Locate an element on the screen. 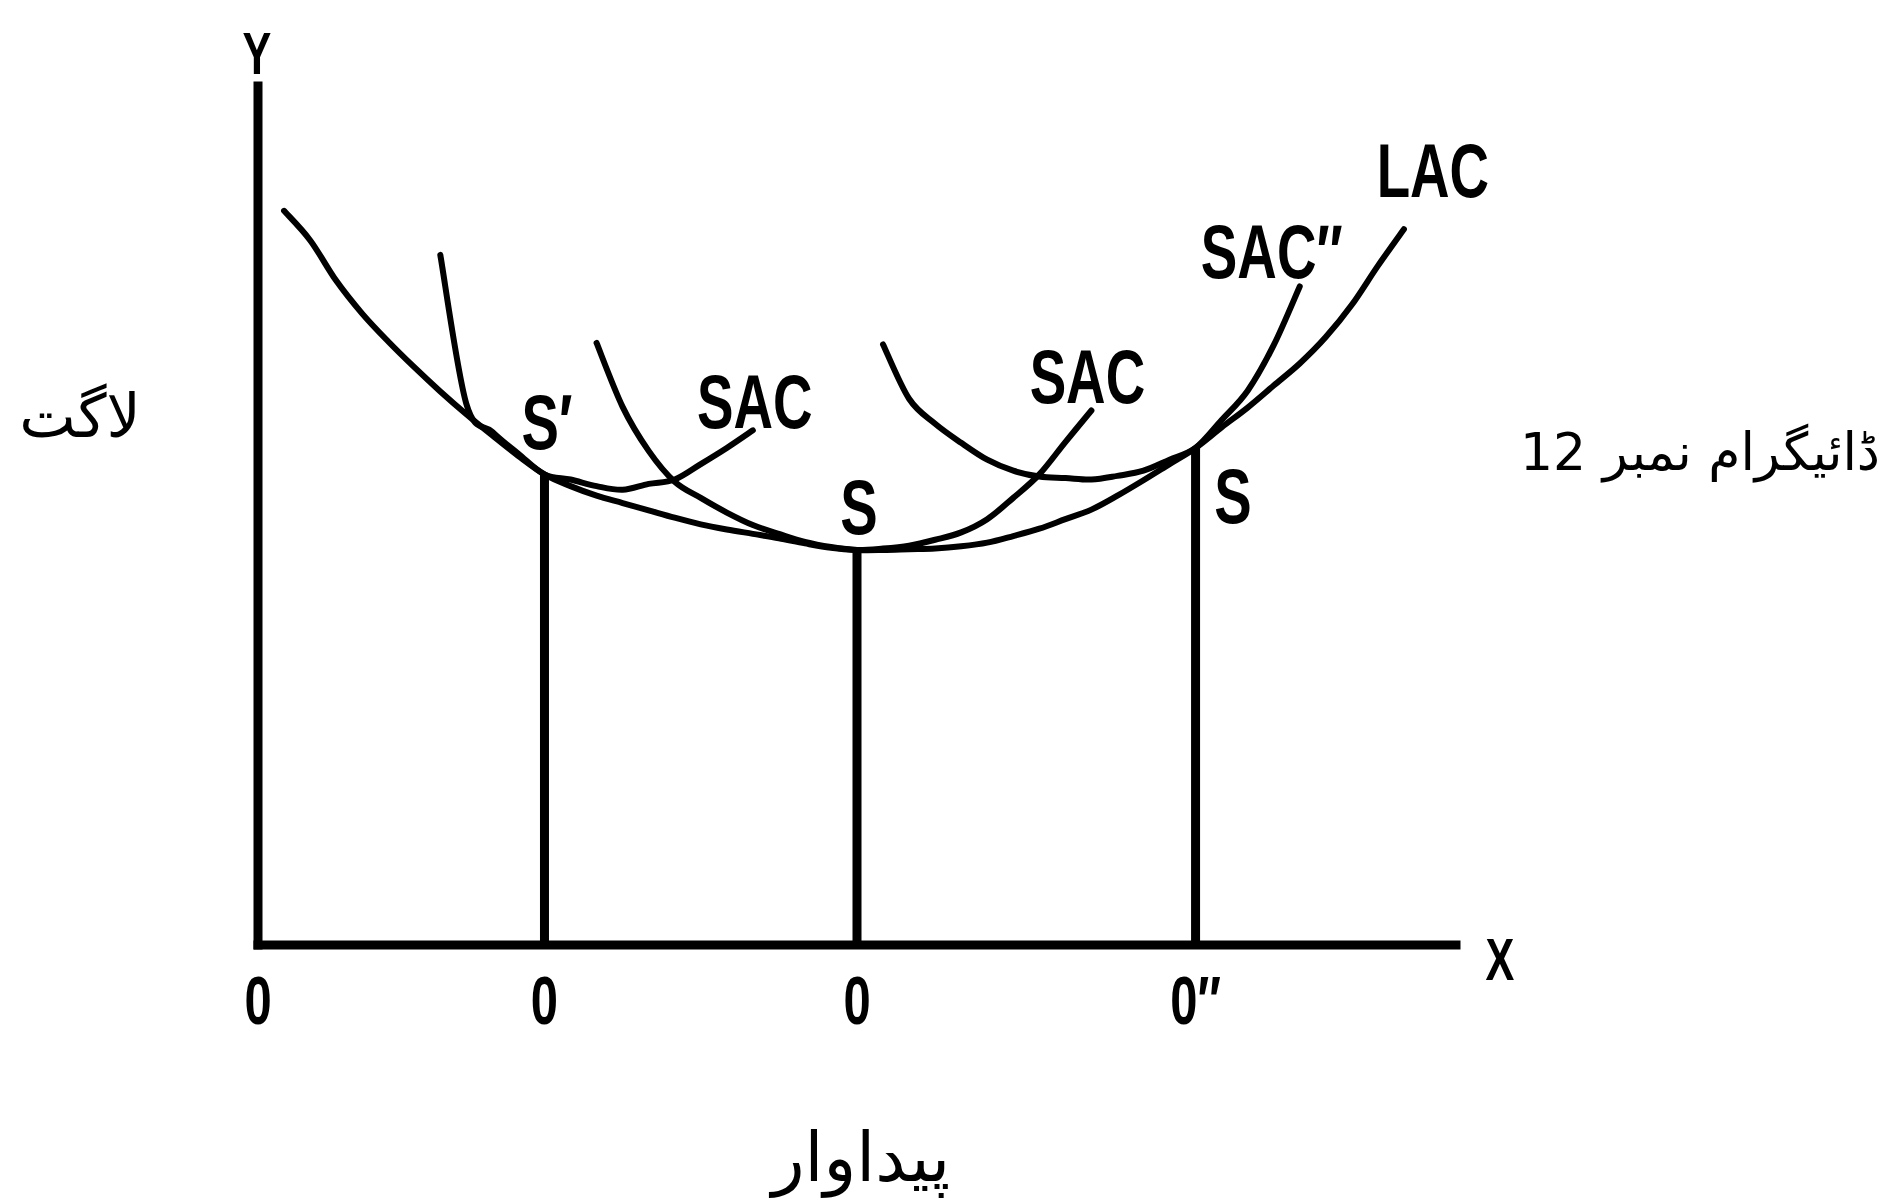 The image size is (1889, 1202). text: Y is located at coordinates (257, 53).